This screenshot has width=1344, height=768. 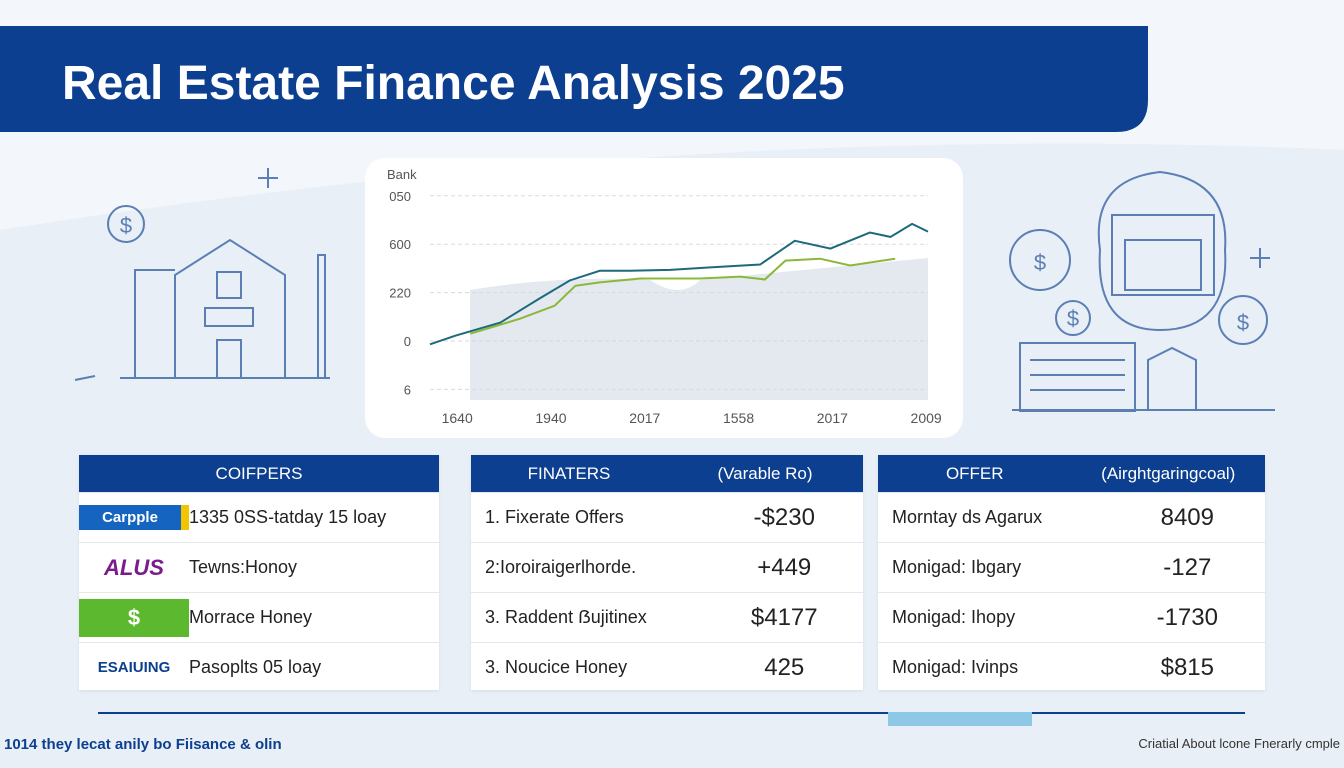 I want to click on table-cell: 425, so click(x=785, y=668).